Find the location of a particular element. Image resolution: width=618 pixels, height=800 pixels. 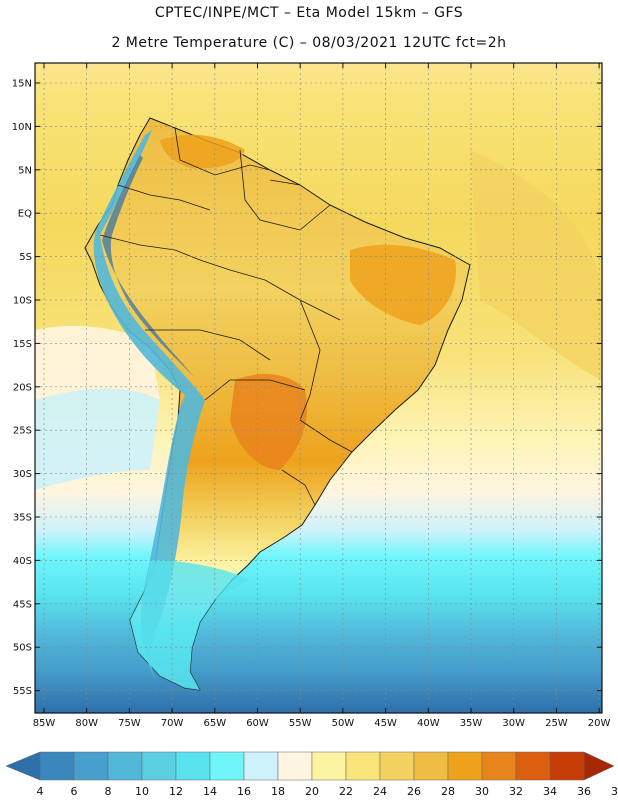

lat-label: 45S is located at coordinates (22, 604).